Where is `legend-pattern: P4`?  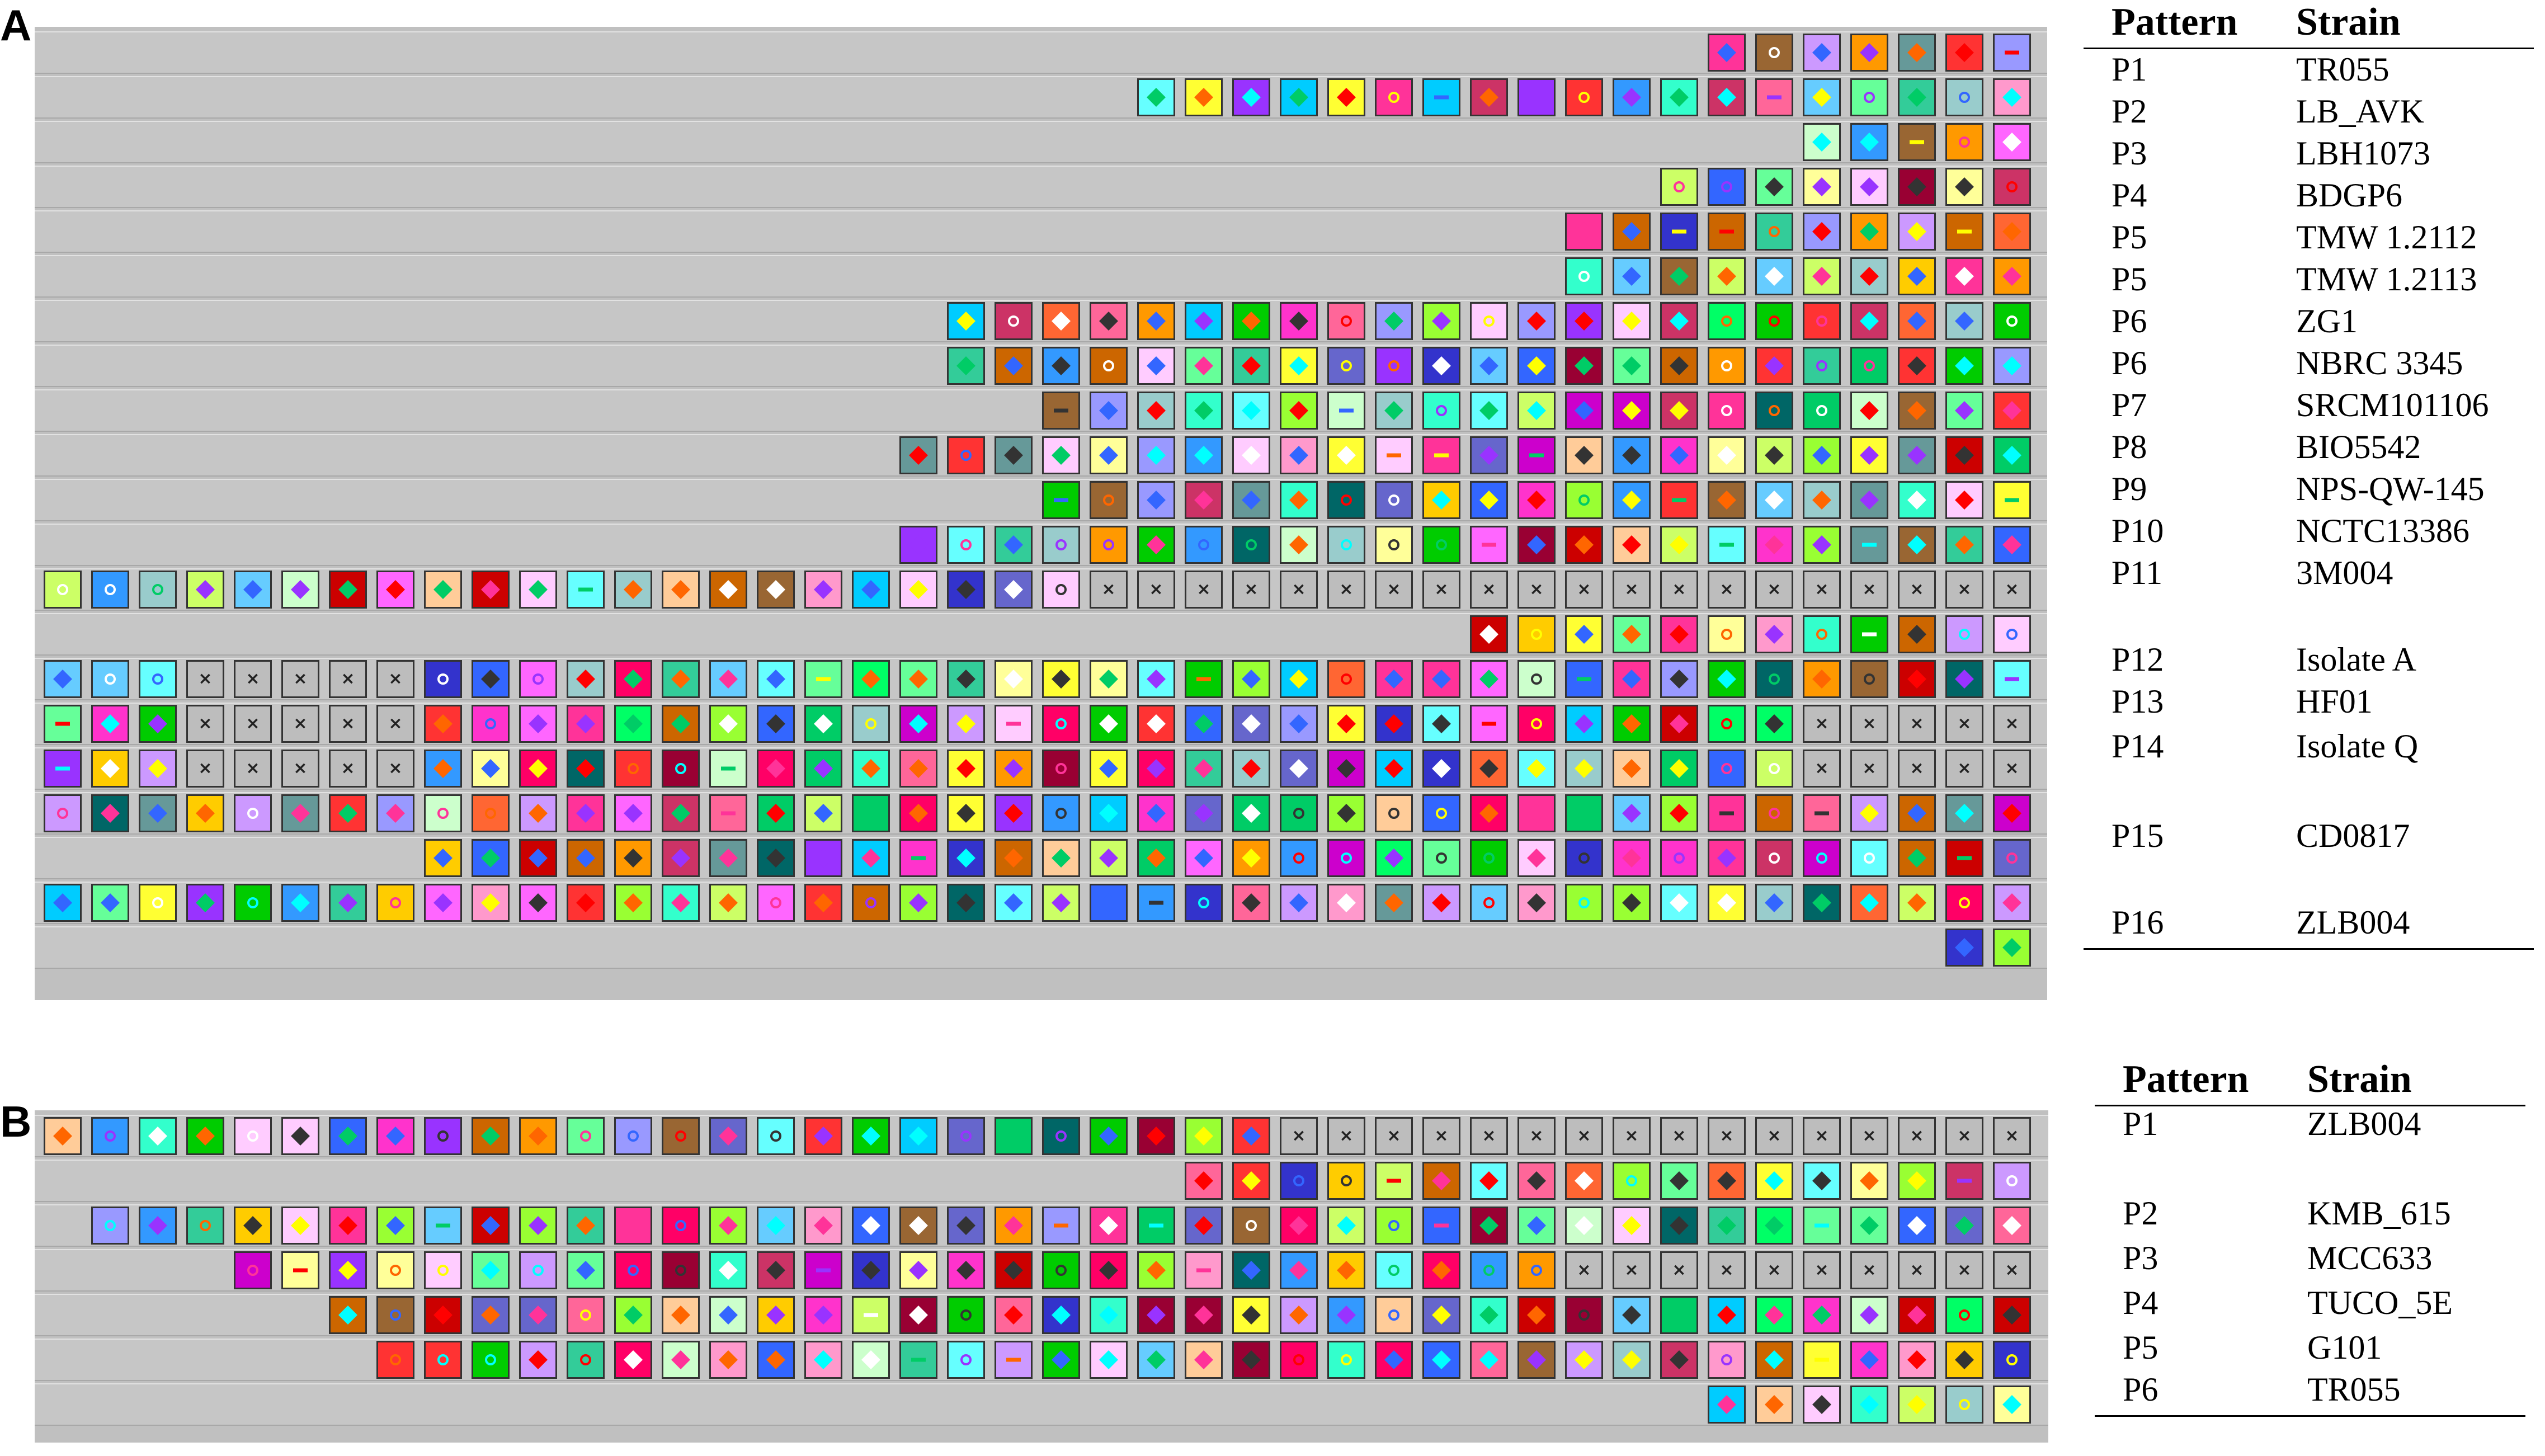
legend-pattern: P4 is located at coordinates (2129, 196).